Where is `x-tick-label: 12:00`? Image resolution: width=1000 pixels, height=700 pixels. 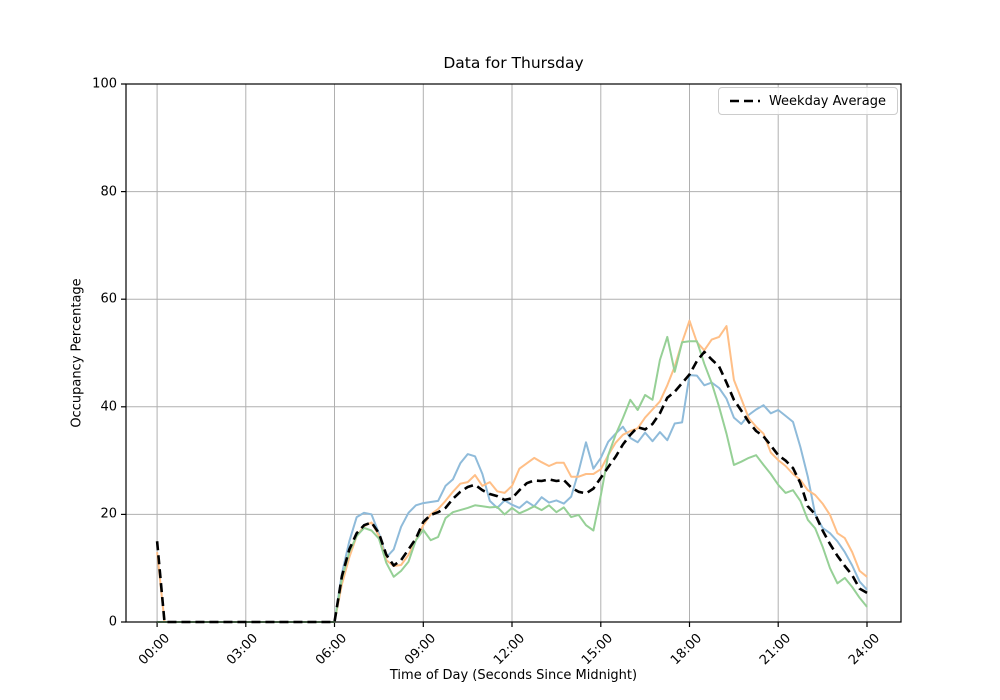 x-tick-label: 12:00 is located at coordinates (509, 650).